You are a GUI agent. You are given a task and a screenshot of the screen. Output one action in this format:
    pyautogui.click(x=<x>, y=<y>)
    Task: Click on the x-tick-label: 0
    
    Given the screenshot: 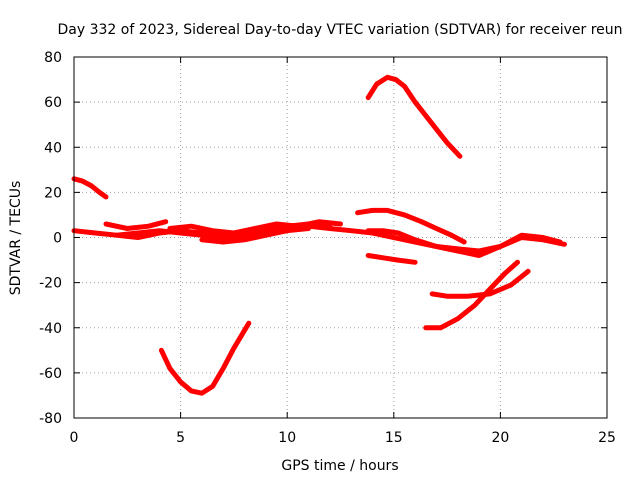 What is the action you would take?
    pyautogui.click(x=74, y=438)
    